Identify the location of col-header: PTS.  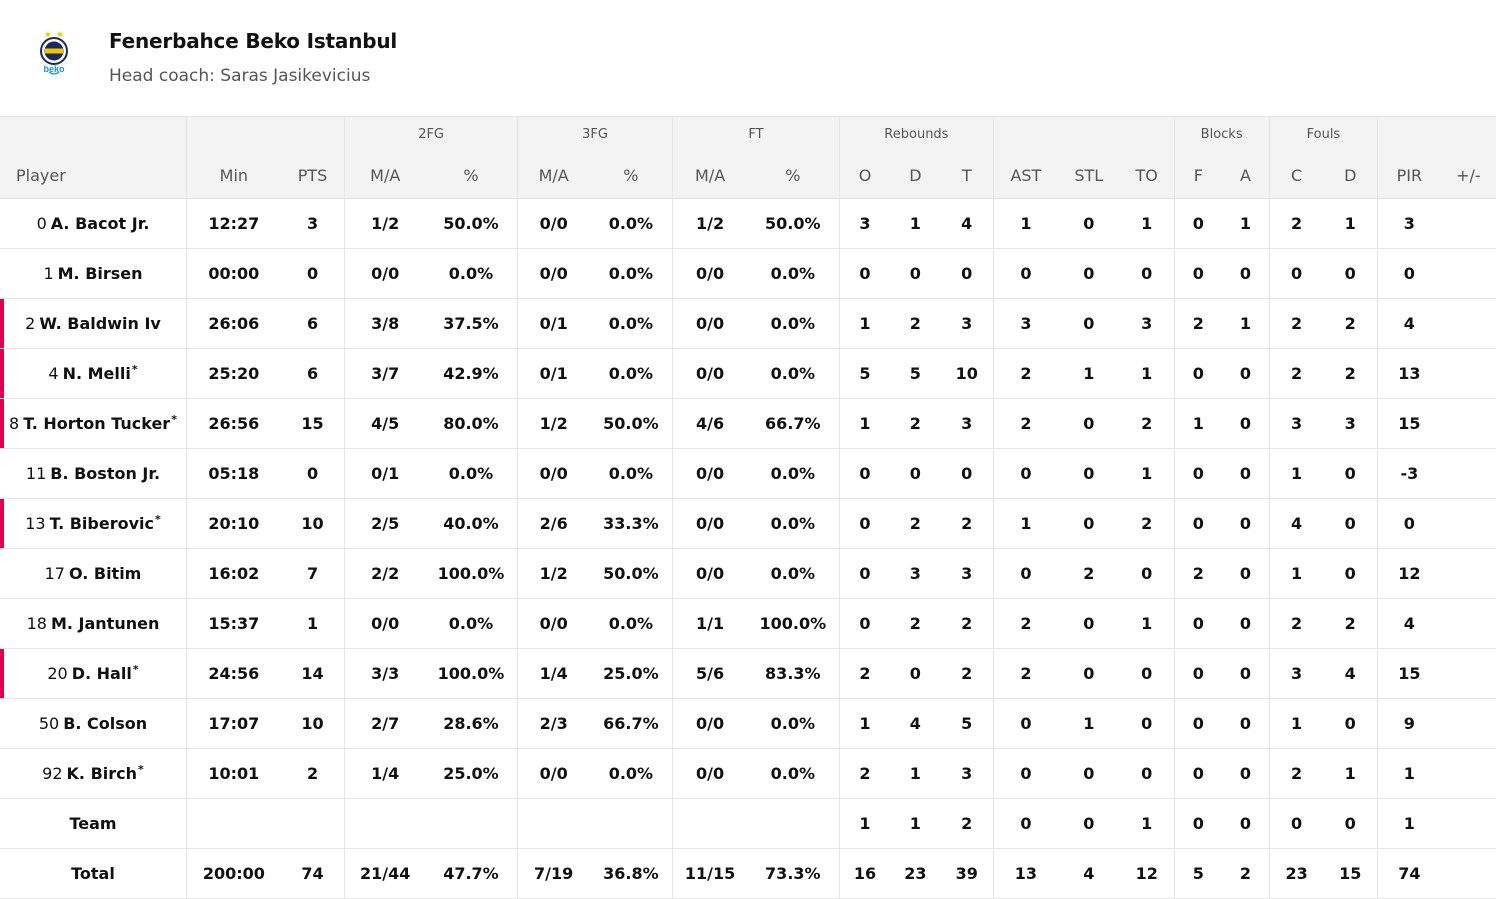
(312, 175).